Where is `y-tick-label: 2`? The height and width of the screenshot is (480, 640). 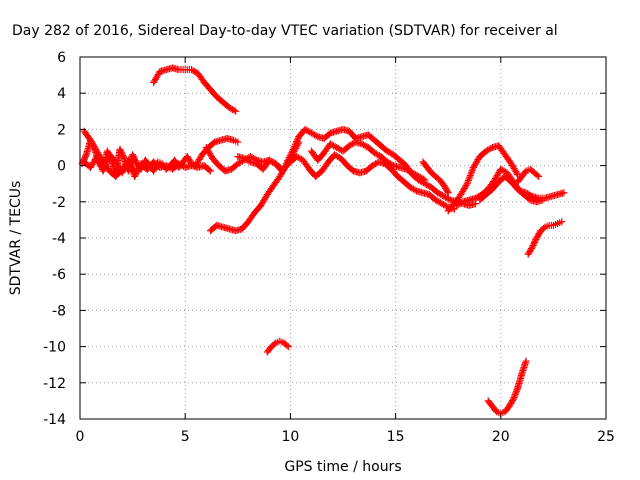
y-tick-label: 2 is located at coordinates (61, 130).